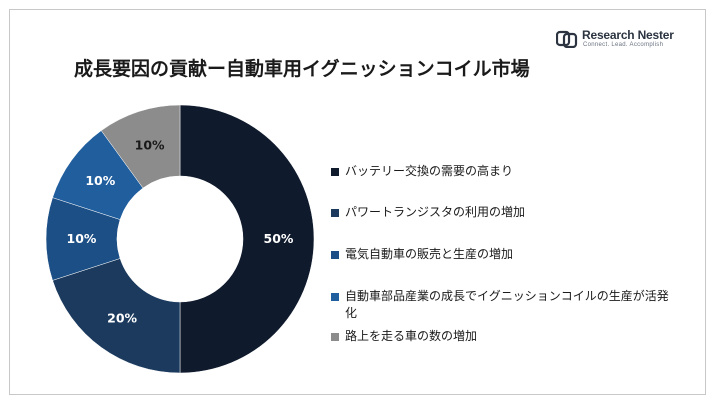  Describe the element at coordinates (503, 336) in the screenshot. I see `legend-item: 路上を走る車の数の増加` at that location.